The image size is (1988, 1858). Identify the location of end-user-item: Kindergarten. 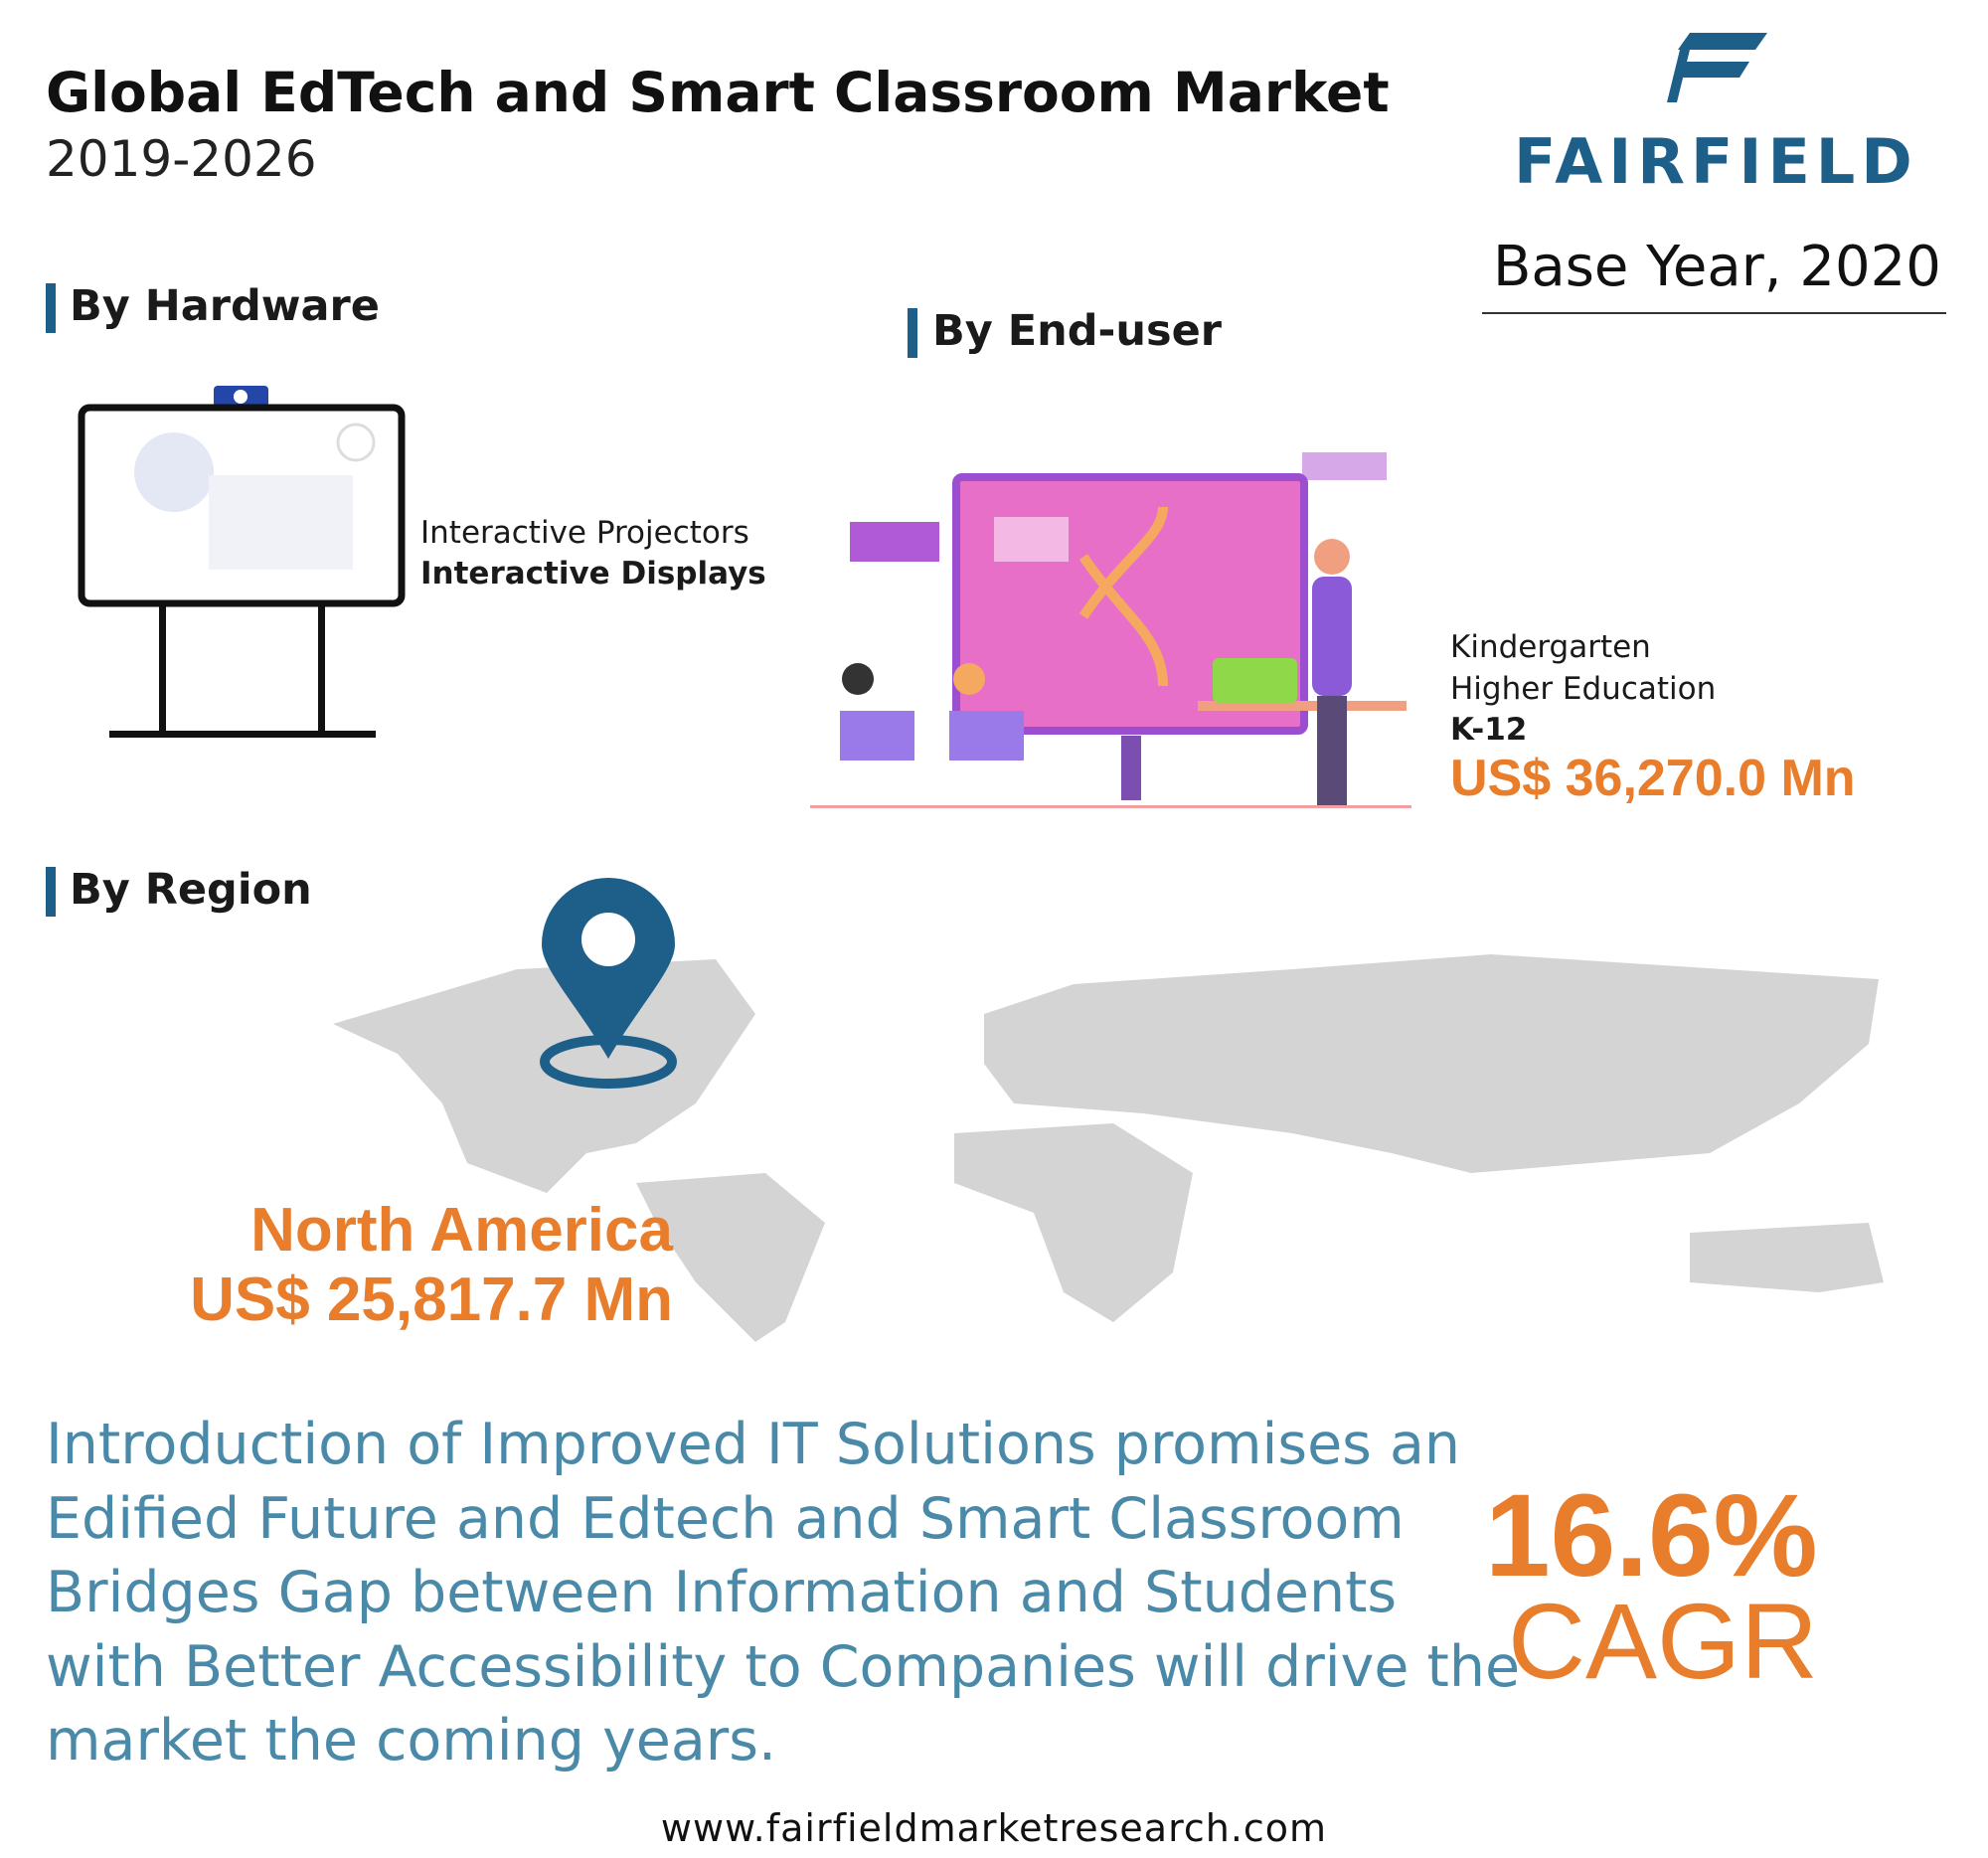
(1550, 647).